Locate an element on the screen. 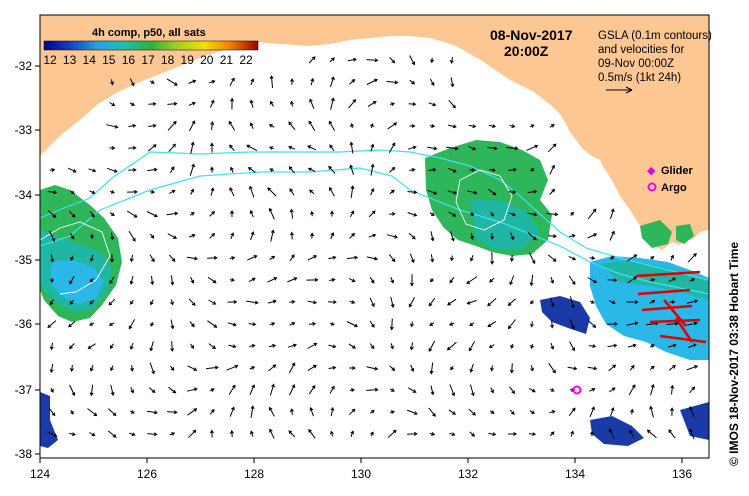  x-tick-label: 130 is located at coordinates (361, 474).